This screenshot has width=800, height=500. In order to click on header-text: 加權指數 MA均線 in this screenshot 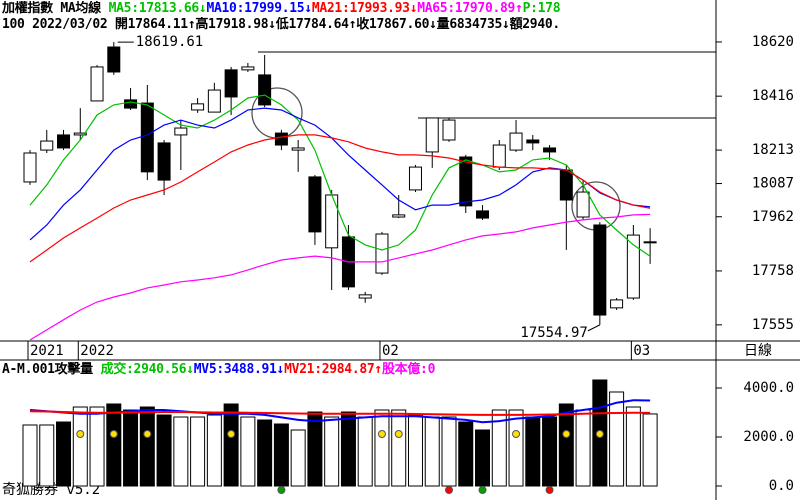, I will do `click(51, 8)`.